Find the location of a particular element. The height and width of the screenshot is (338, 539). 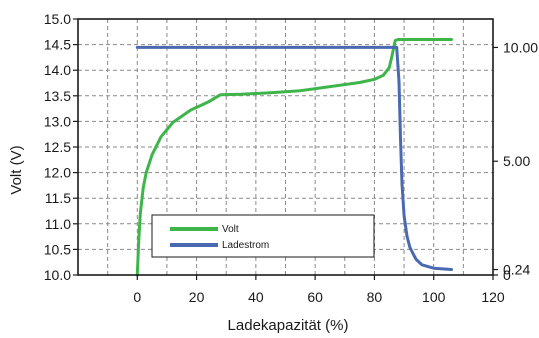

x-tick-label: 0 is located at coordinates (137, 297).